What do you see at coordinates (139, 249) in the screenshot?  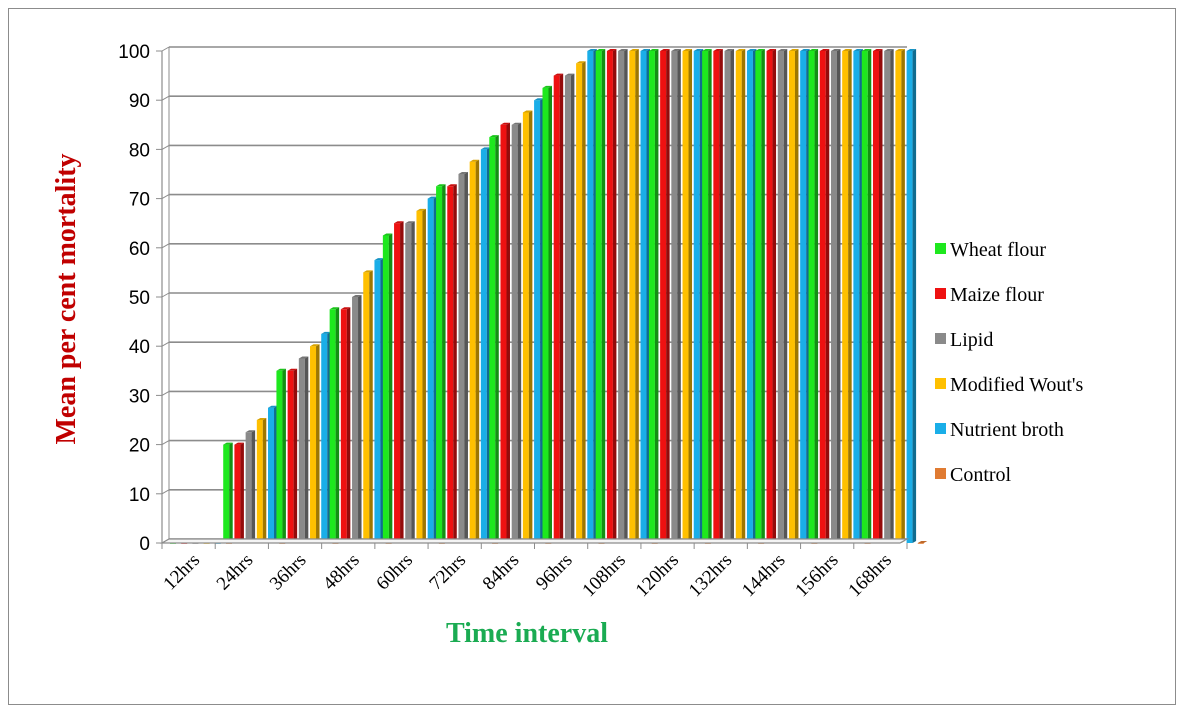 I see `y-tick-label: 60` at bounding box center [139, 249].